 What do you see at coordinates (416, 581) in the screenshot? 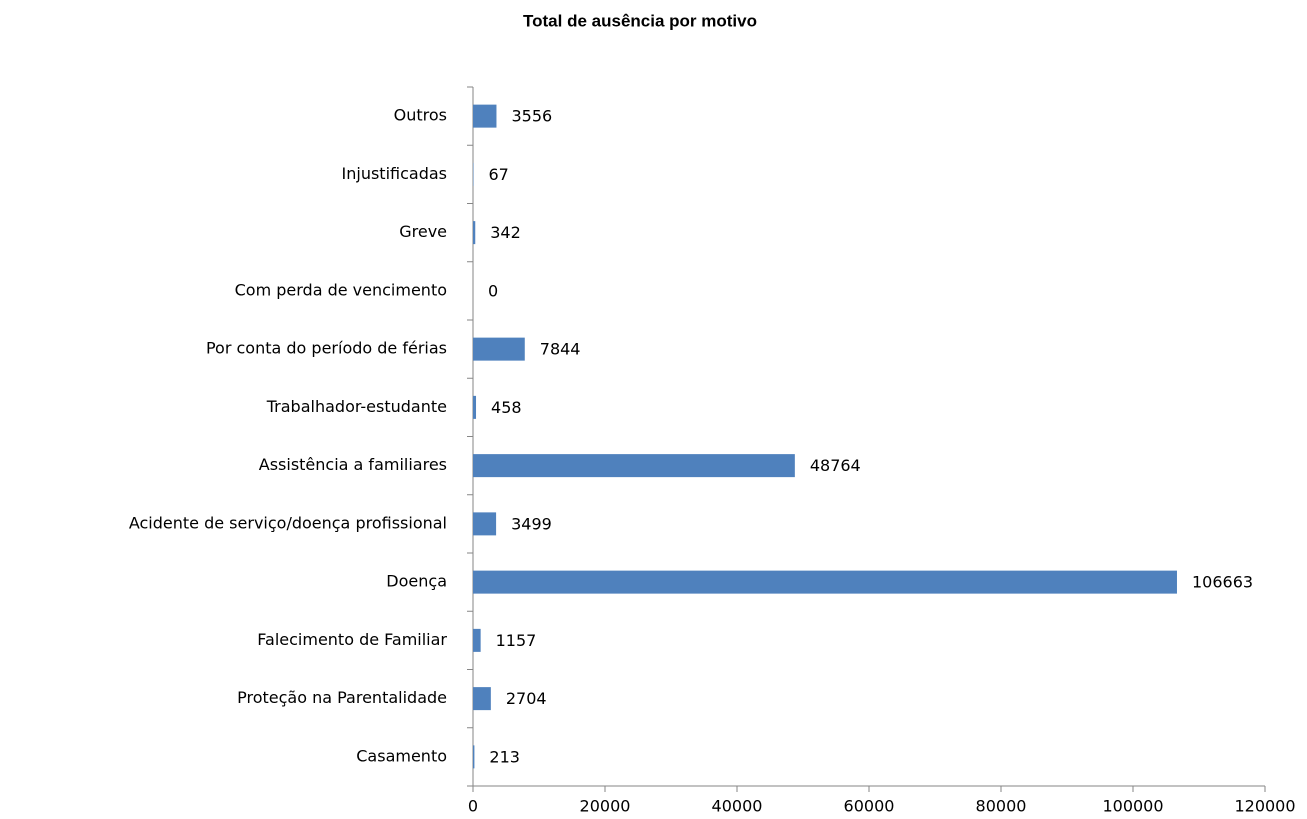
I see `y-tick-label: Doença` at bounding box center [416, 581].